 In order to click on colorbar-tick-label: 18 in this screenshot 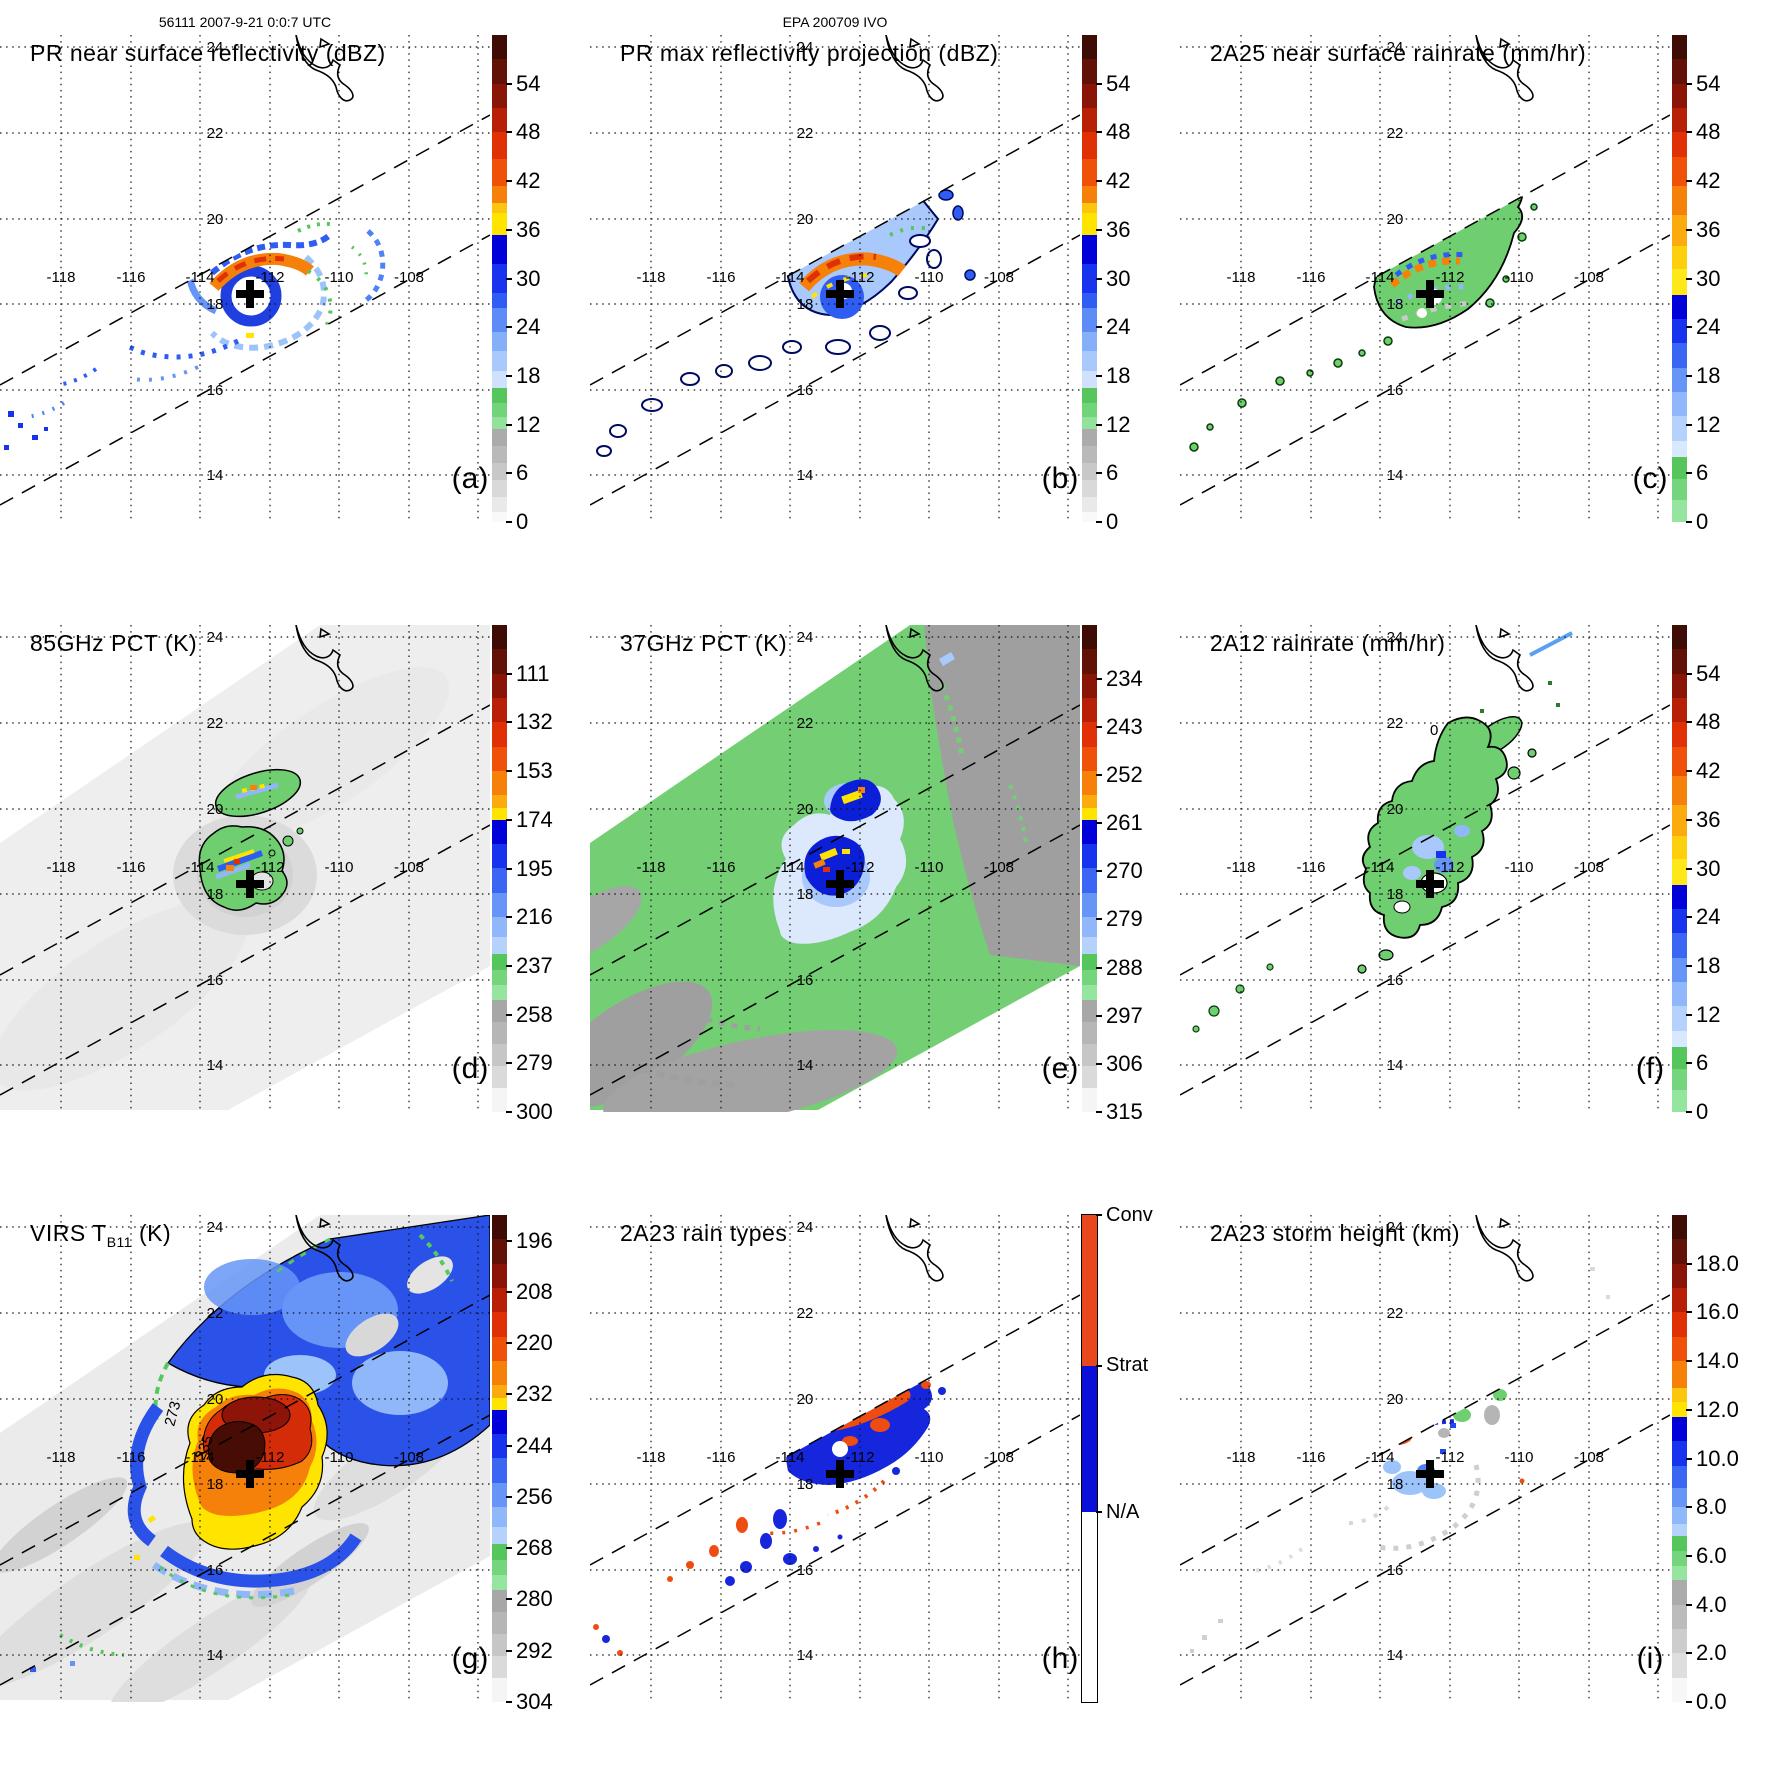, I will do `click(1703, 966)`.